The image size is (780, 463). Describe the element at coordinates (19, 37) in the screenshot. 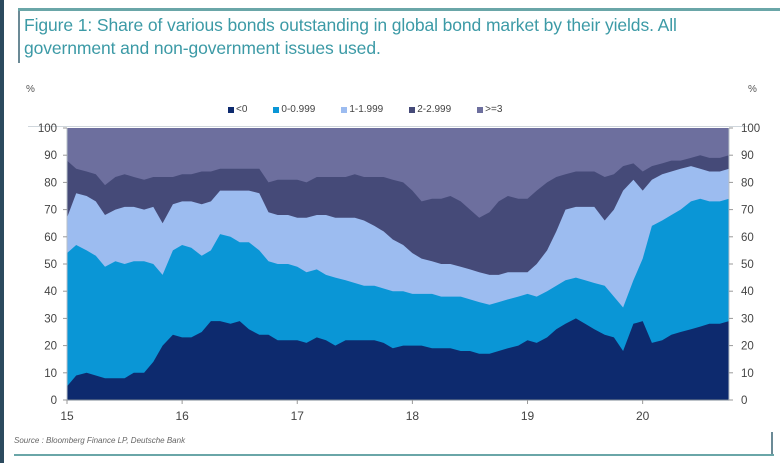

I see `frame-left-rule` at that location.